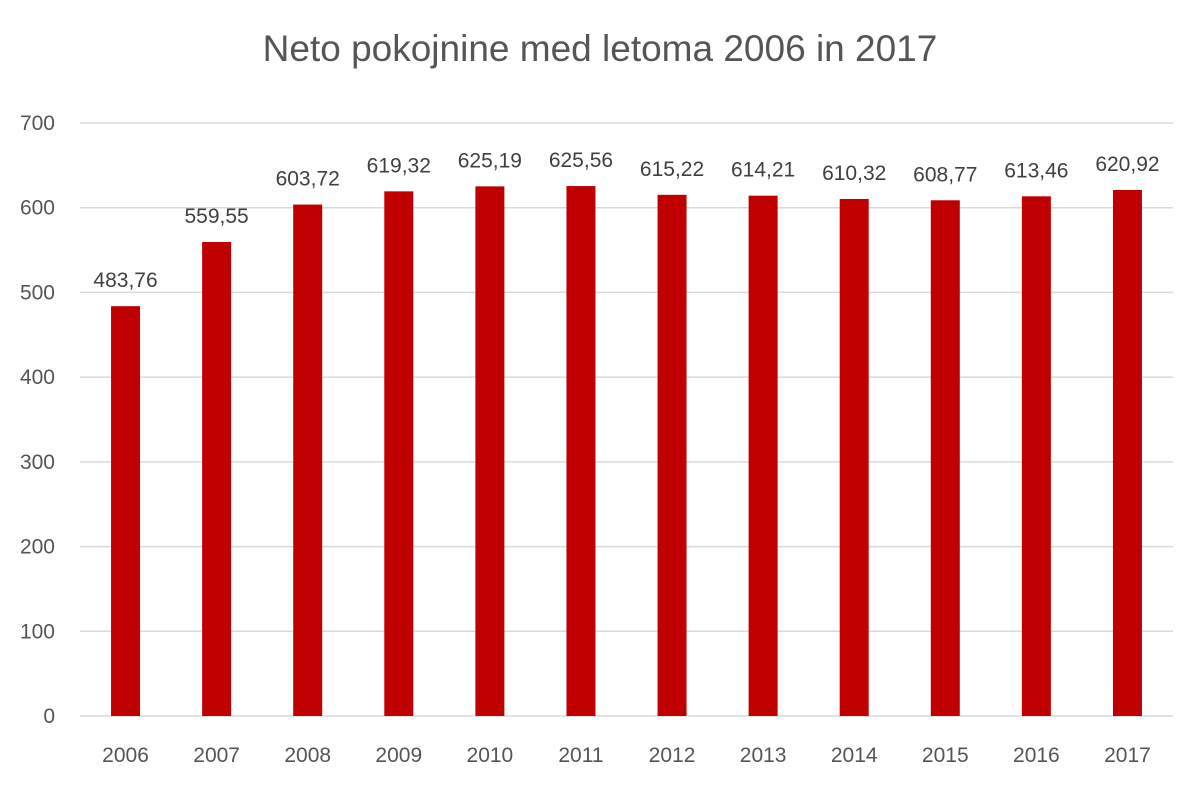 This screenshot has height=792, width=1200. I want to click on x-tick-label-2017: 2017, so click(1127, 755).